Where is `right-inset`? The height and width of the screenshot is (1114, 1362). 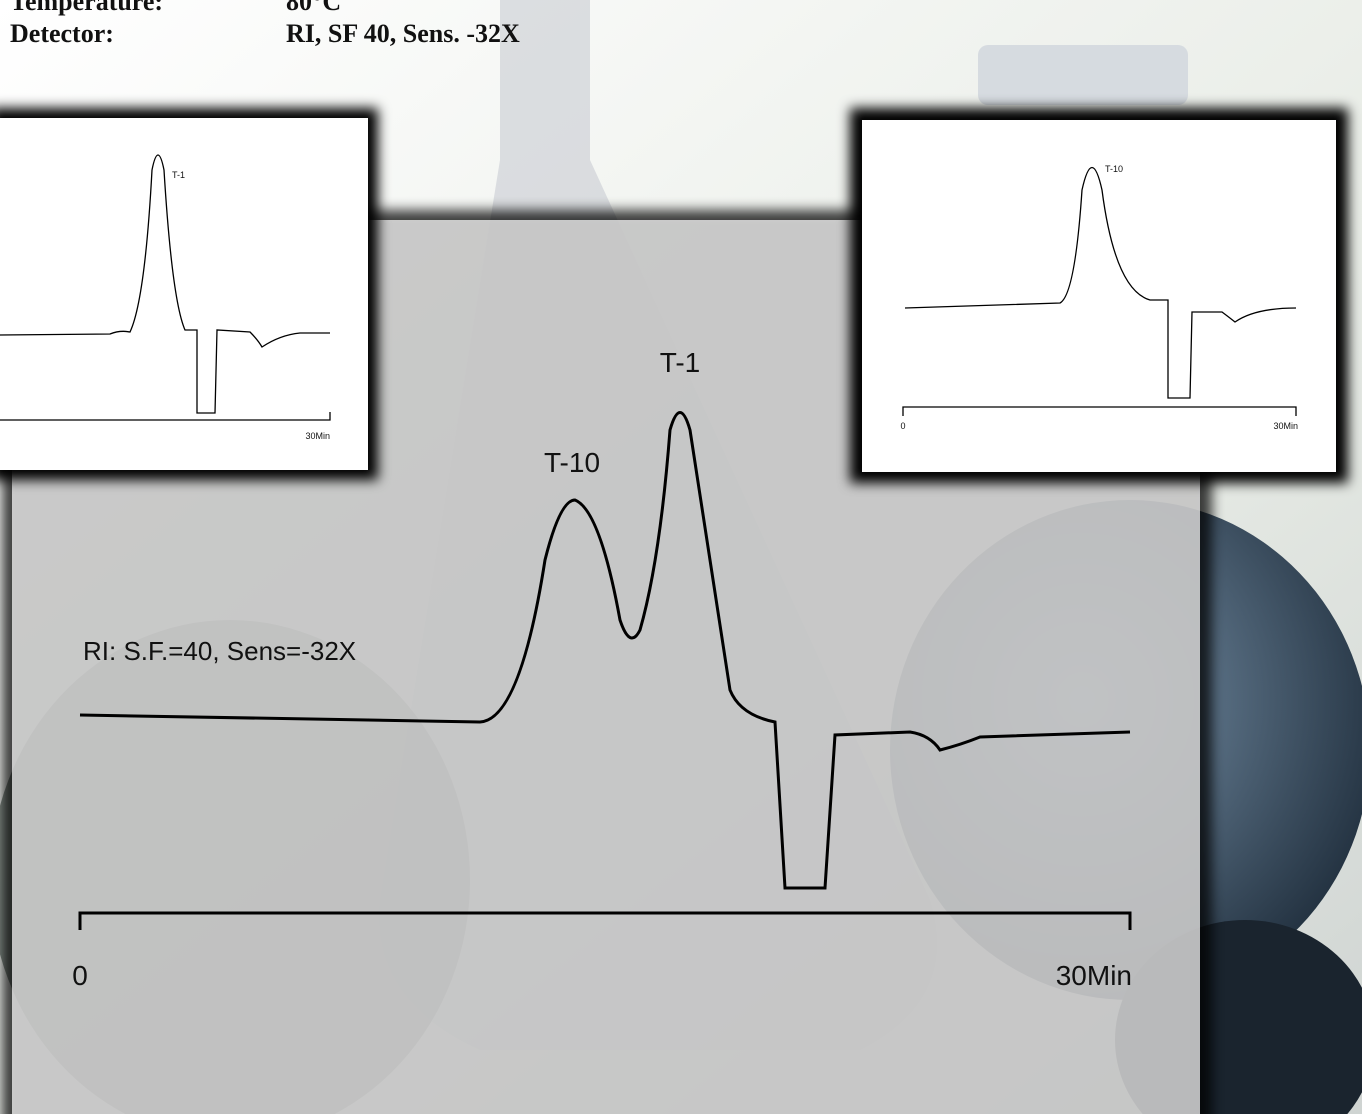
right-inset is located at coordinates (1099, 296).